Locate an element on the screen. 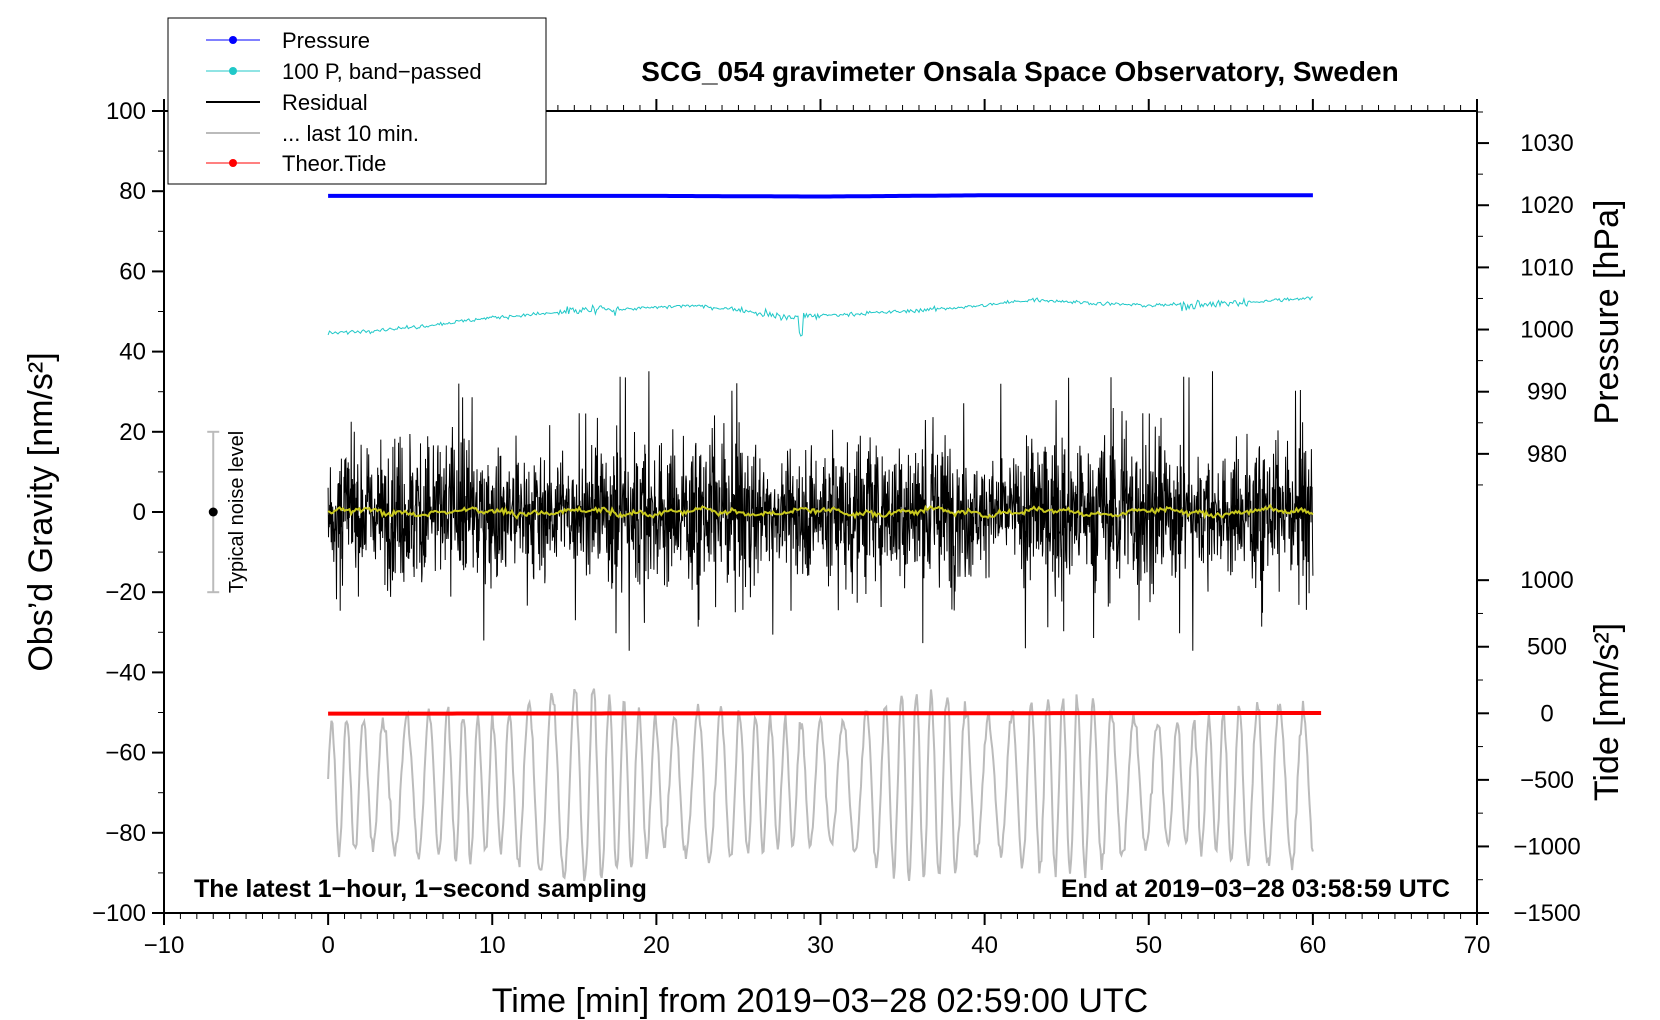  series-residual-smoothed is located at coordinates (820, 511).